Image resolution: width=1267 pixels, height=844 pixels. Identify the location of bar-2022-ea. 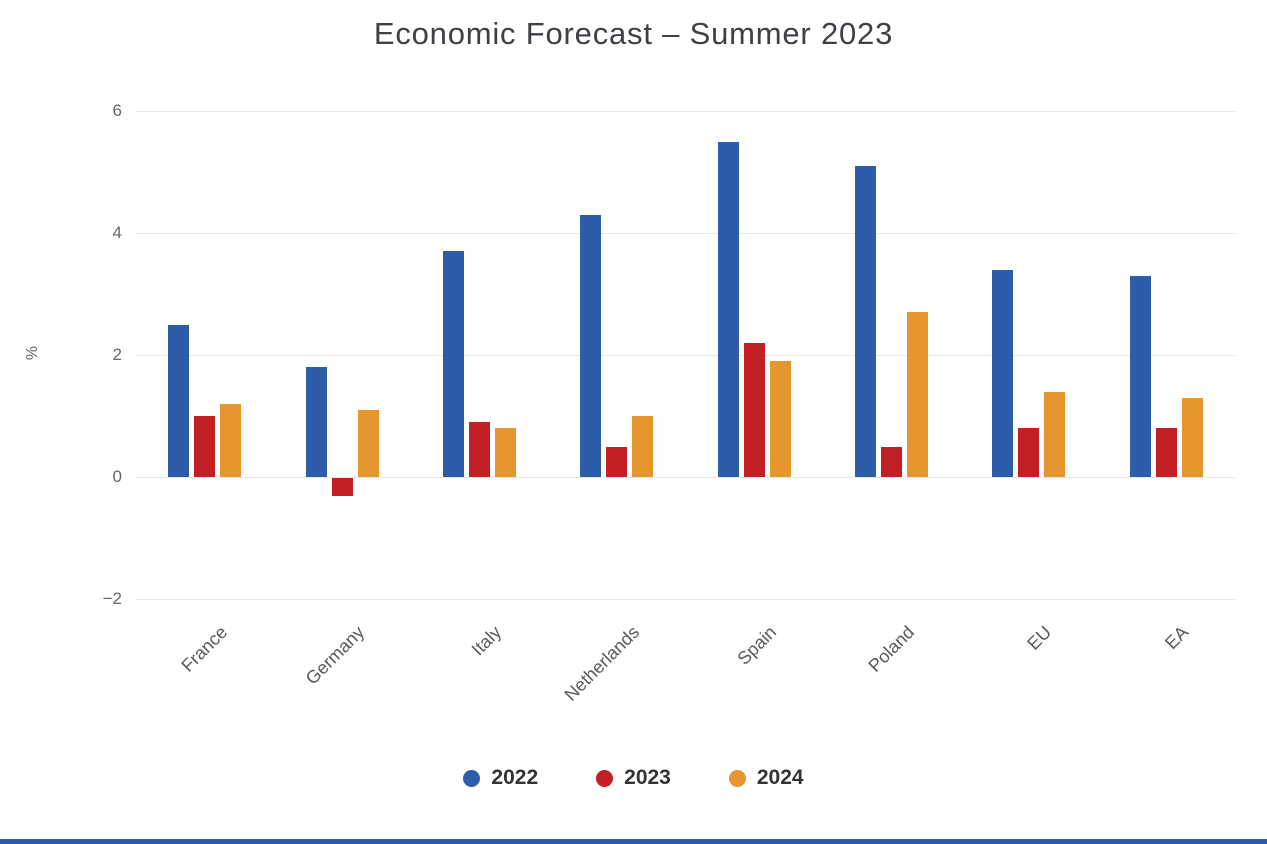
(1140, 376).